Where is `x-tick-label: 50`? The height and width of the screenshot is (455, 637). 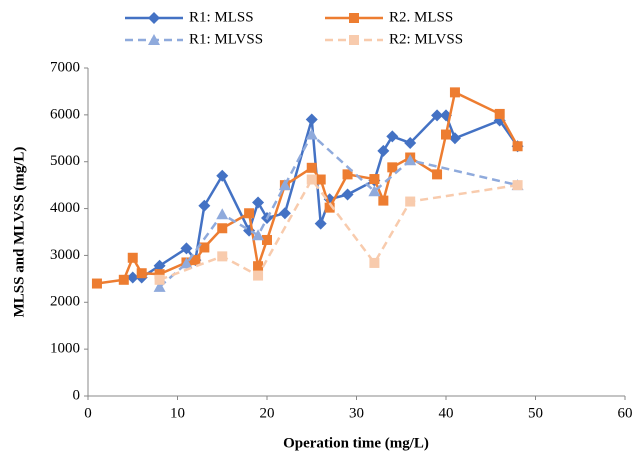
x-tick-label: 50 is located at coordinates (535, 413).